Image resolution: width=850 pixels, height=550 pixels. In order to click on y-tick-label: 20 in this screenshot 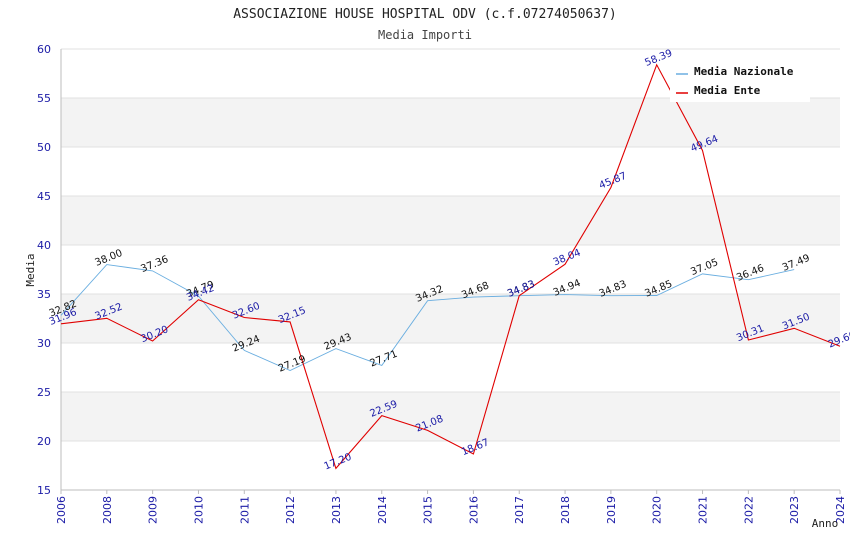, I will do `click(44, 441)`.